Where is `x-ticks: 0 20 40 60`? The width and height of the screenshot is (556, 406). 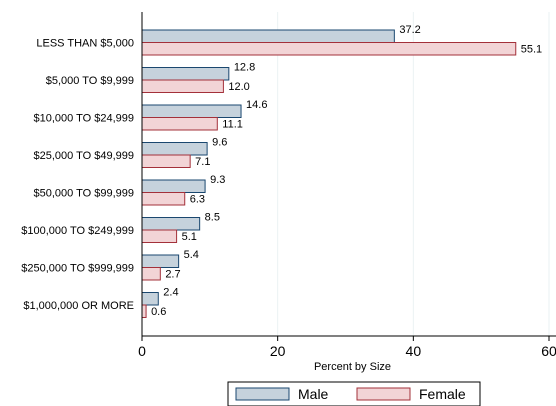 x-ticks: 0 20 40 60 is located at coordinates (347, 347).